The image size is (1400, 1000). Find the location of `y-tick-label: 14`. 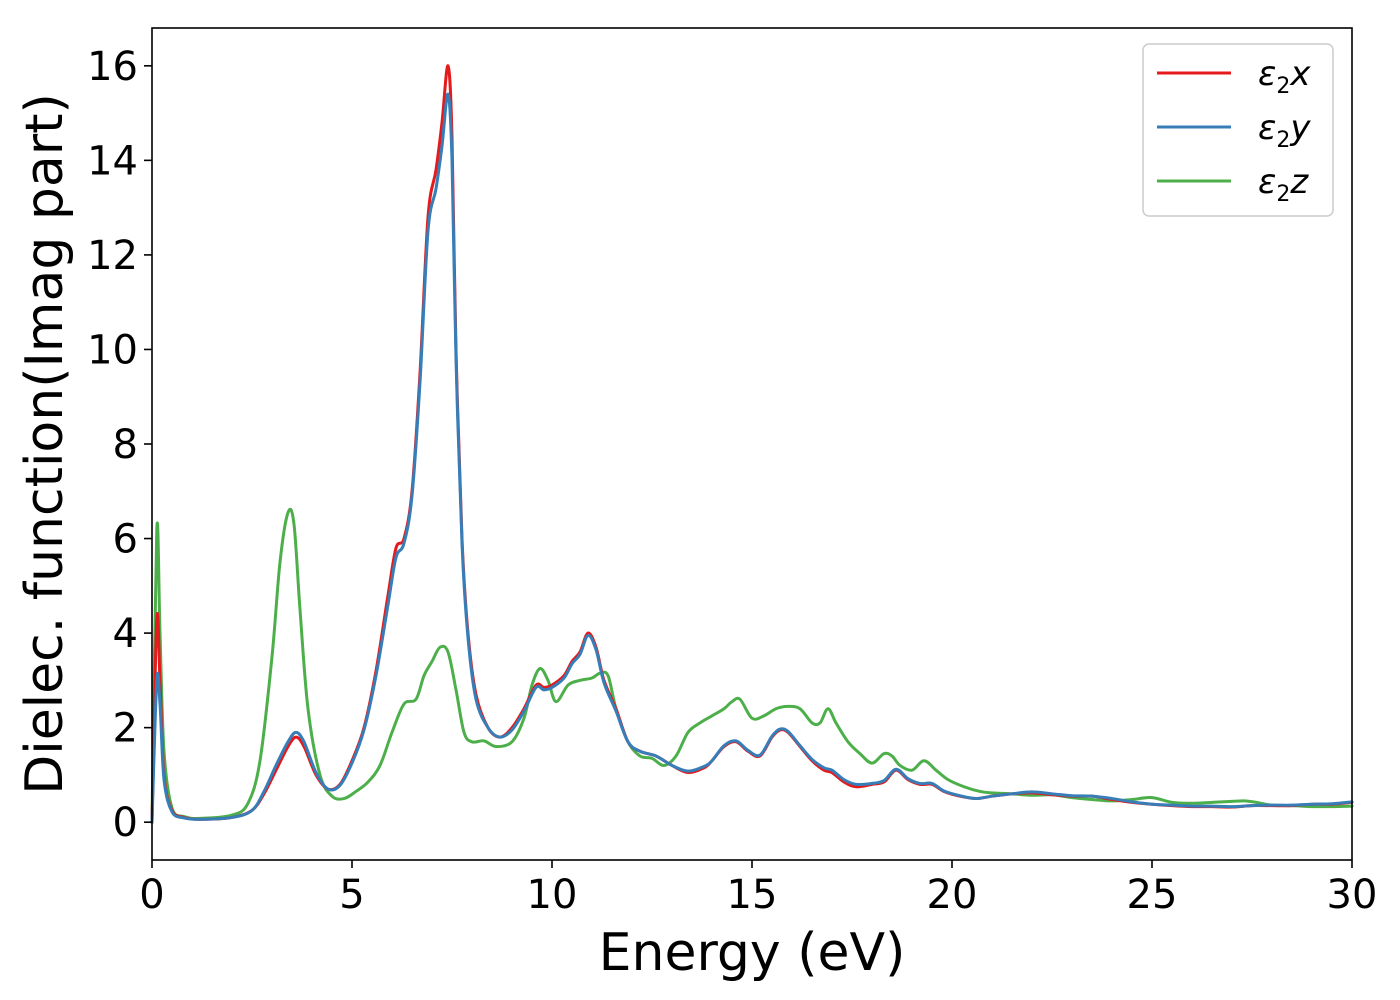

y-tick-label: 14 is located at coordinates (112, 161).